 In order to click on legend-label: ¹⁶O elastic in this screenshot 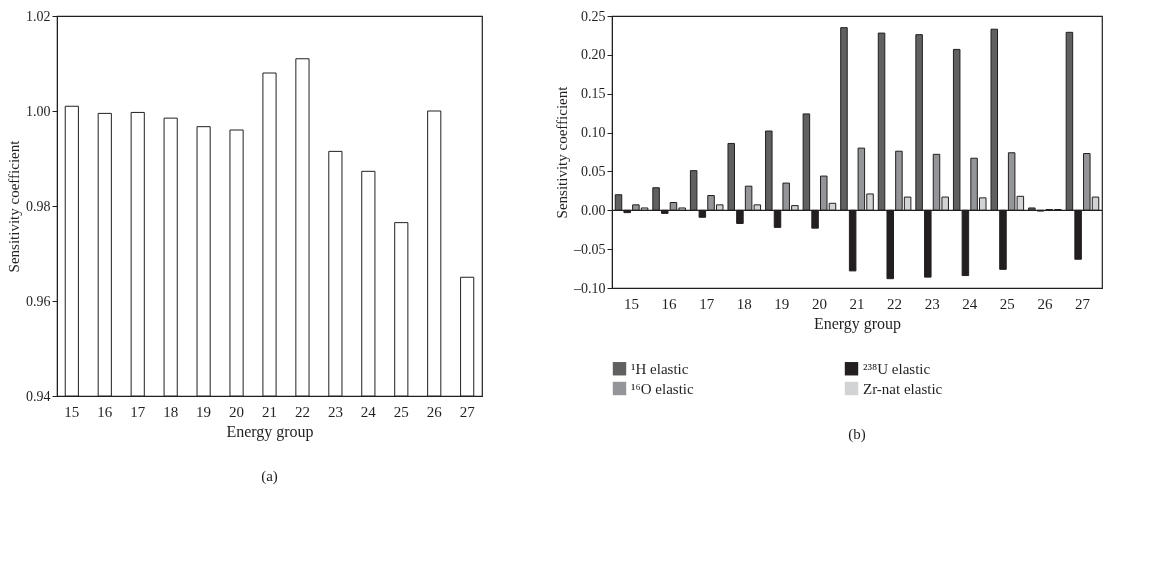, I will do `click(662, 388)`.